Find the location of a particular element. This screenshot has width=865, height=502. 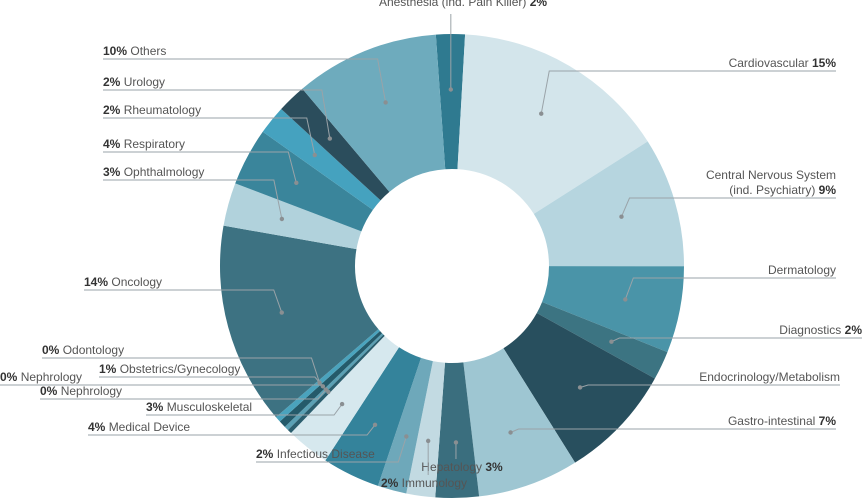

label-dermatology-3: Dermatology is located at coordinates (802, 270).